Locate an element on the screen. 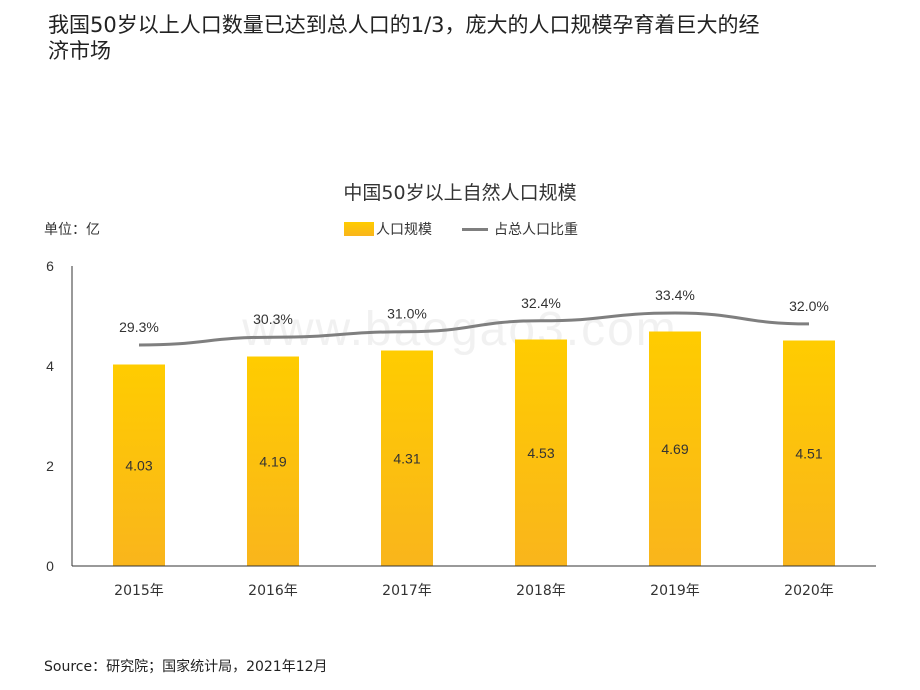  x-tick-label: 2018年 is located at coordinates (541, 591).